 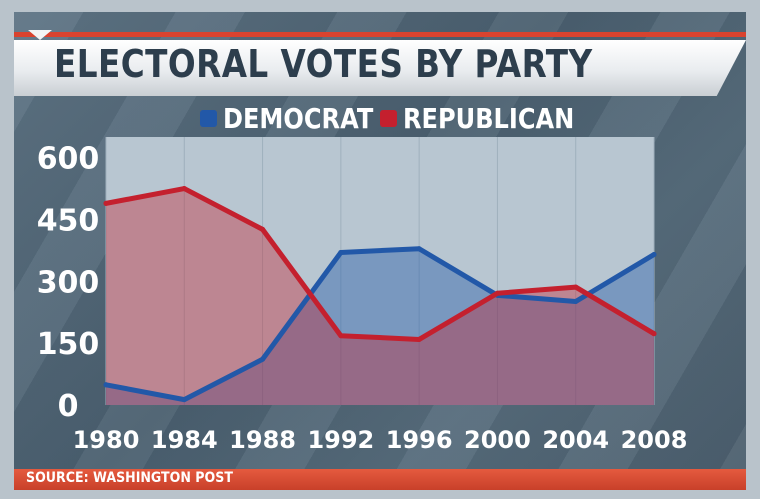 What do you see at coordinates (68, 159) in the screenshot?
I see `y-tick-label: 600` at bounding box center [68, 159].